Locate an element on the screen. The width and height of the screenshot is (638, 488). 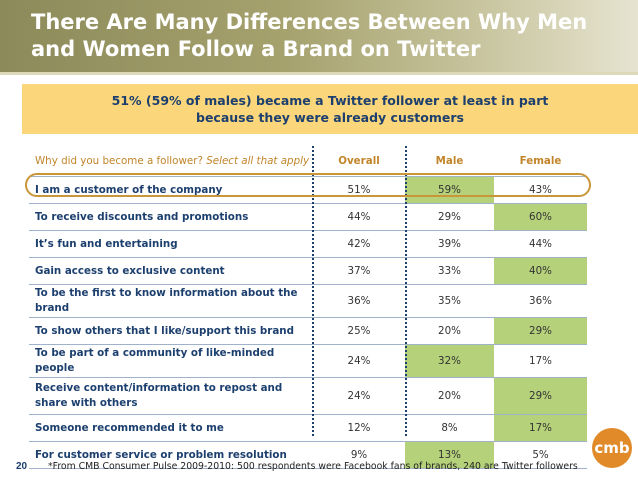
female-cell: 5% is located at coordinates (540, 455).